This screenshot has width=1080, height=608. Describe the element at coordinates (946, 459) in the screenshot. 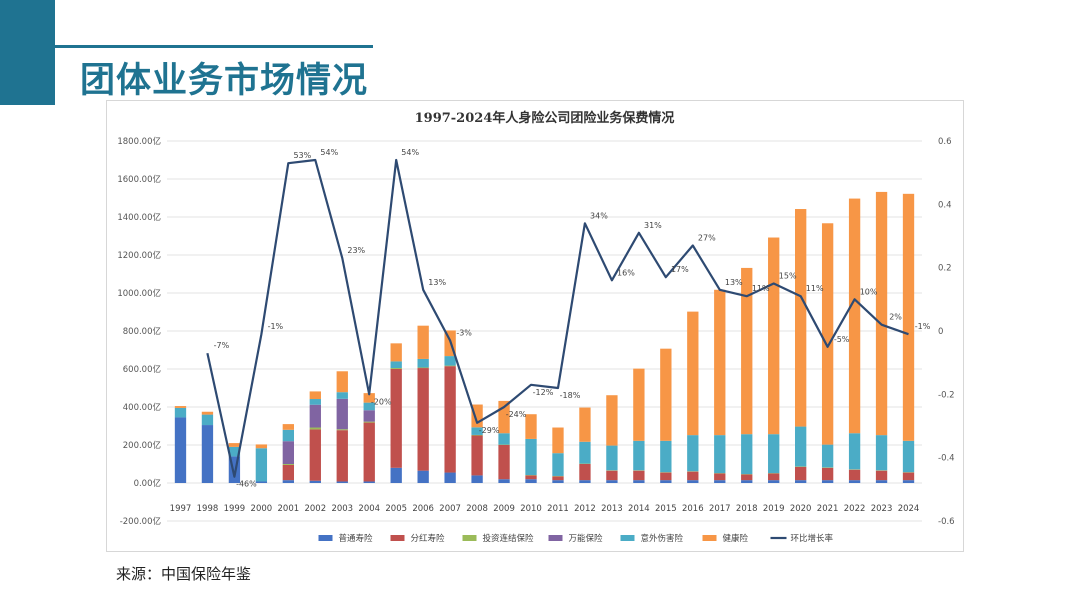

I see `y2-tick-label: -0.4` at that location.